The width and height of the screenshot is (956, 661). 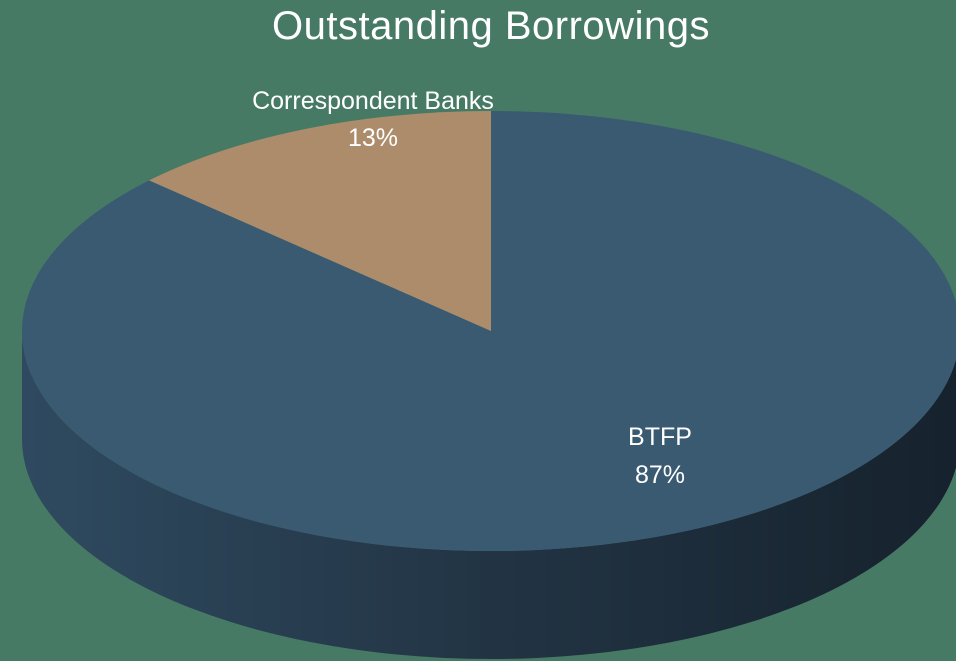 What do you see at coordinates (373, 101) in the screenshot?
I see `slice-label-name: Correspondent Banks` at bounding box center [373, 101].